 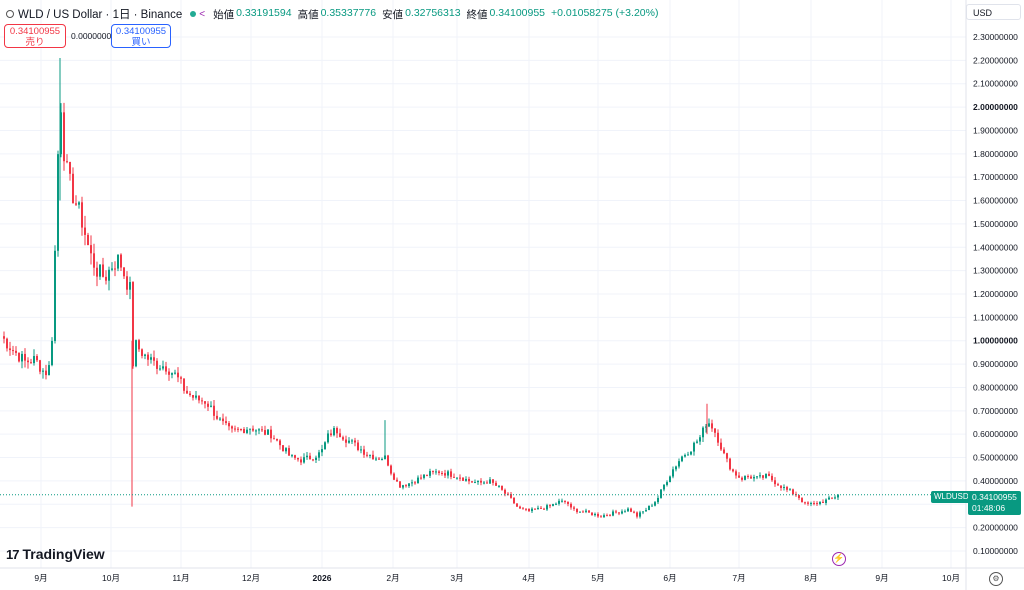 What do you see at coordinates (528, 578) in the screenshot?
I see `x-tick-label: 4月` at bounding box center [528, 578].